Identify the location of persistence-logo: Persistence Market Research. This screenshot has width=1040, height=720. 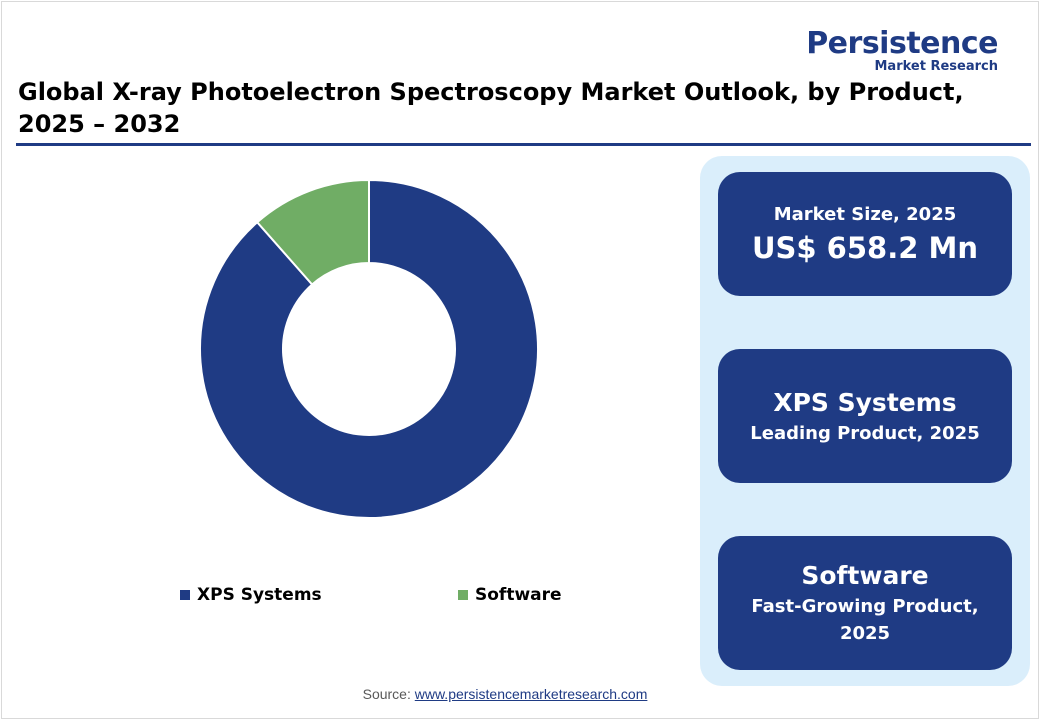
(902, 51).